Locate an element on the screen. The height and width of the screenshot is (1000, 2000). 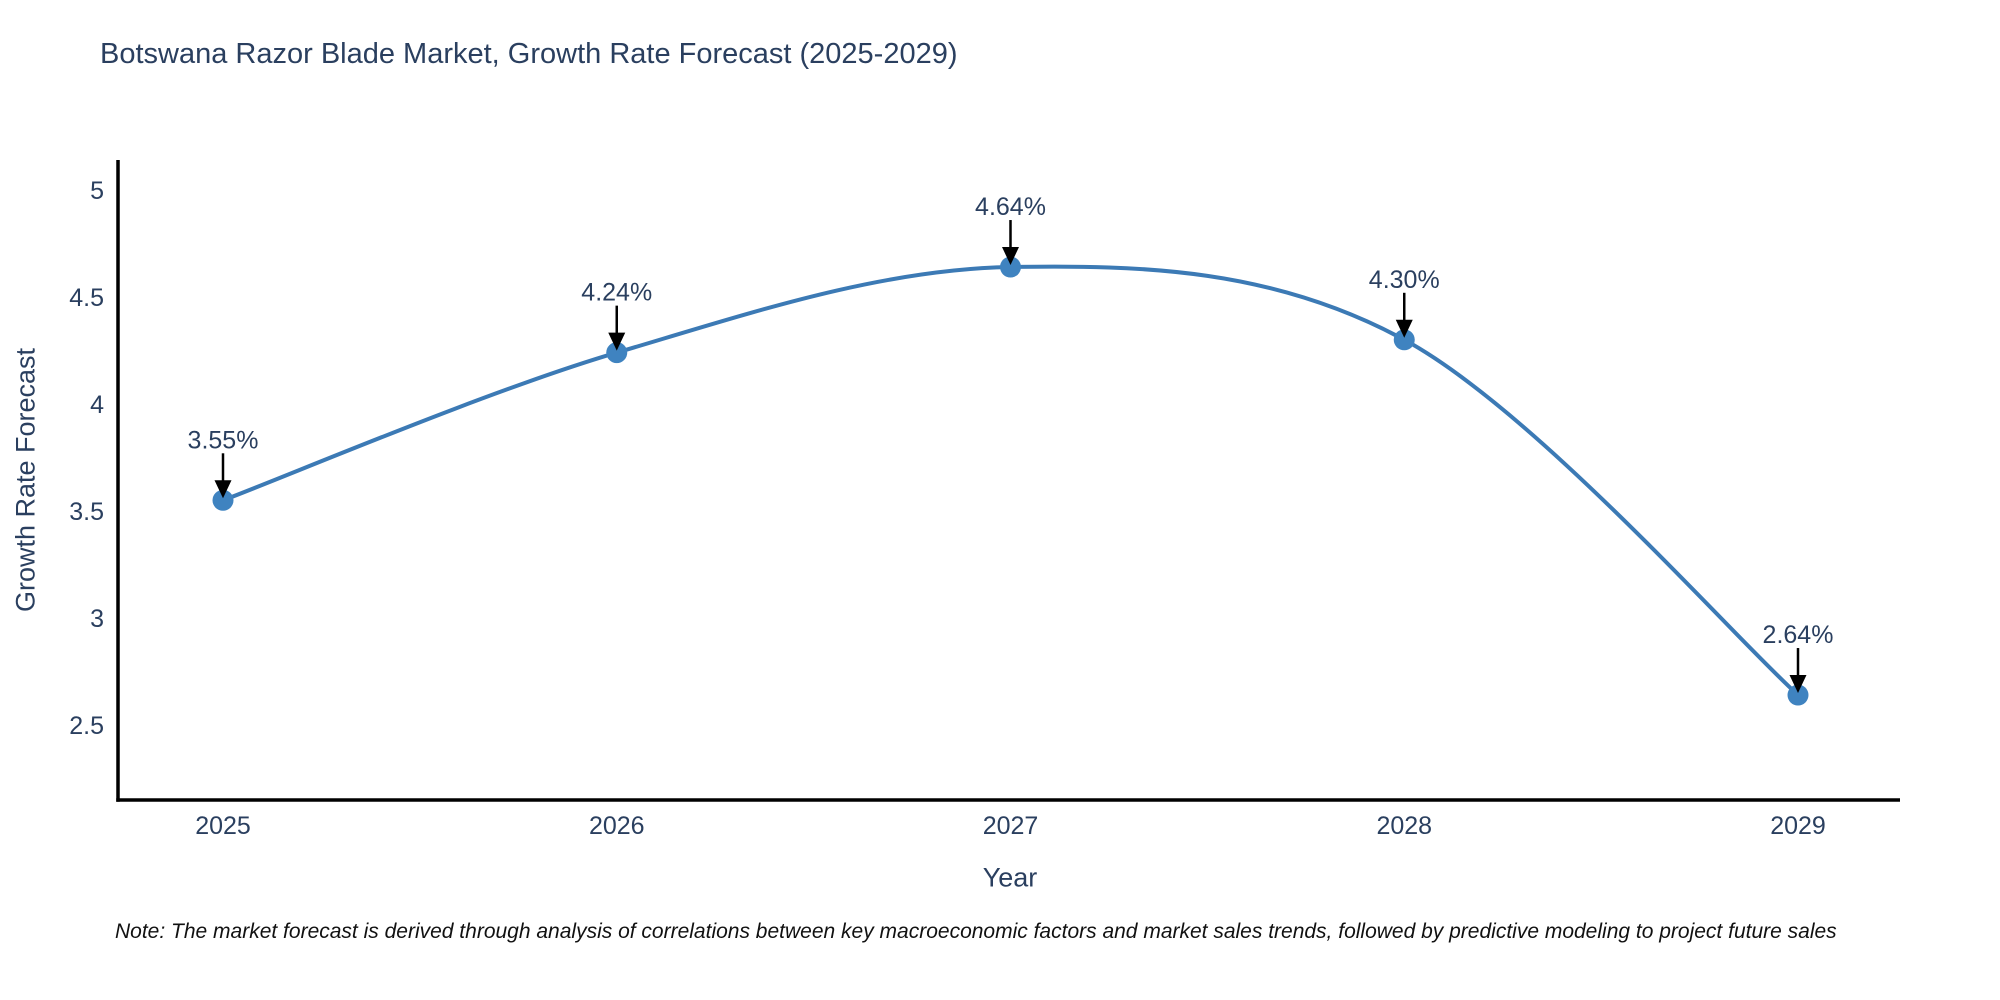
y-tick-label-3: 3 is located at coordinates (97, 619).